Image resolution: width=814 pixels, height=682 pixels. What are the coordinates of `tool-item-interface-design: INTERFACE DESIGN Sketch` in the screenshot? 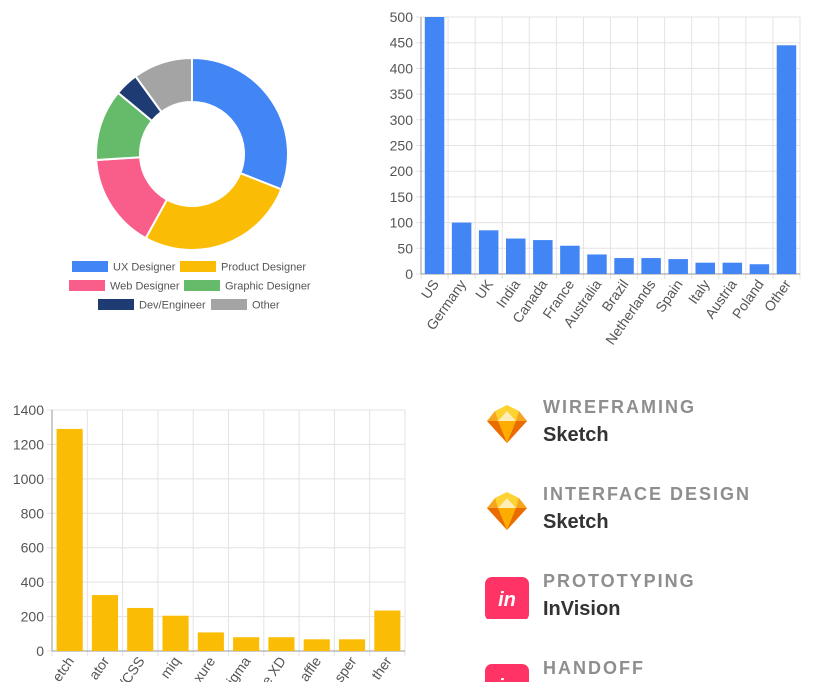 It's located at (645, 512).